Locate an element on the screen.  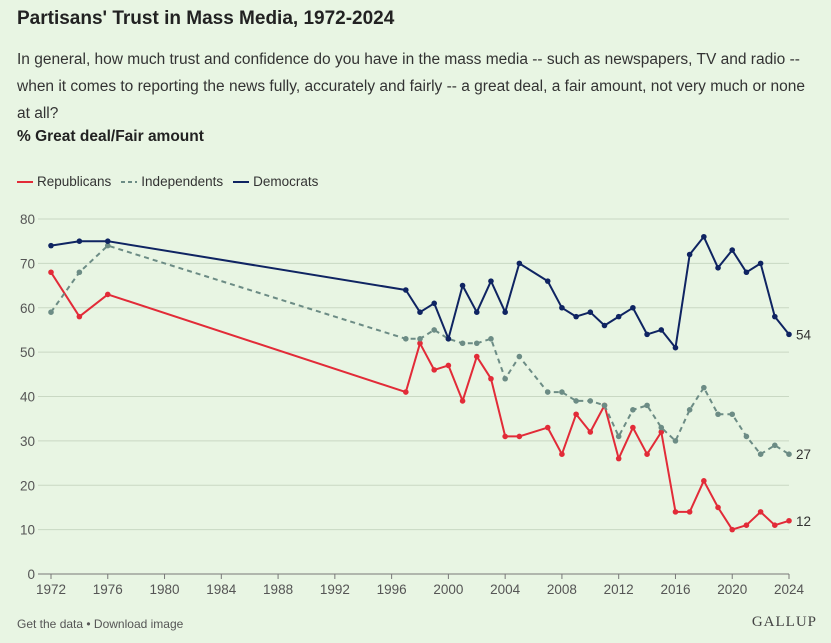
download-image-link: Download image is located at coordinates (138, 624).